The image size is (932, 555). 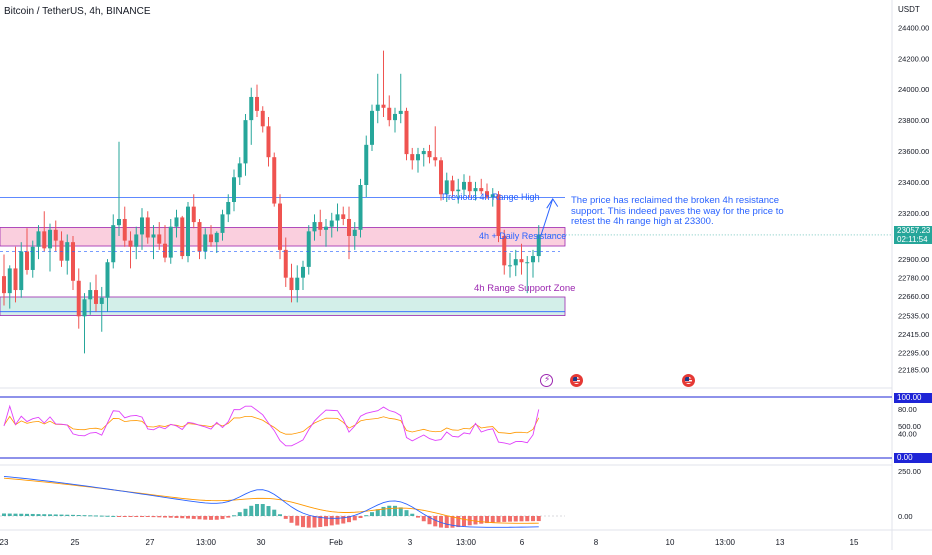 What do you see at coordinates (522, 542) in the screenshot?
I see `time-axis-label: 6` at bounding box center [522, 542].